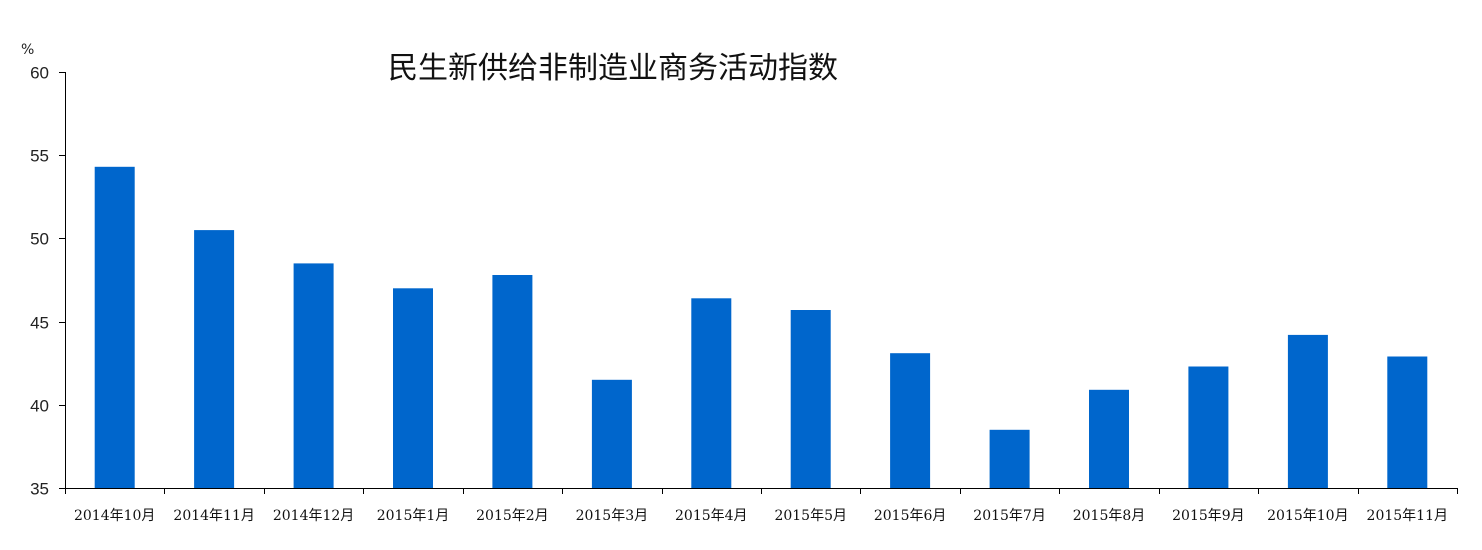  Describe the element at coordinates (512, 516) in the screenshot. I see `x-tick-label: 2015年2月` at that location.